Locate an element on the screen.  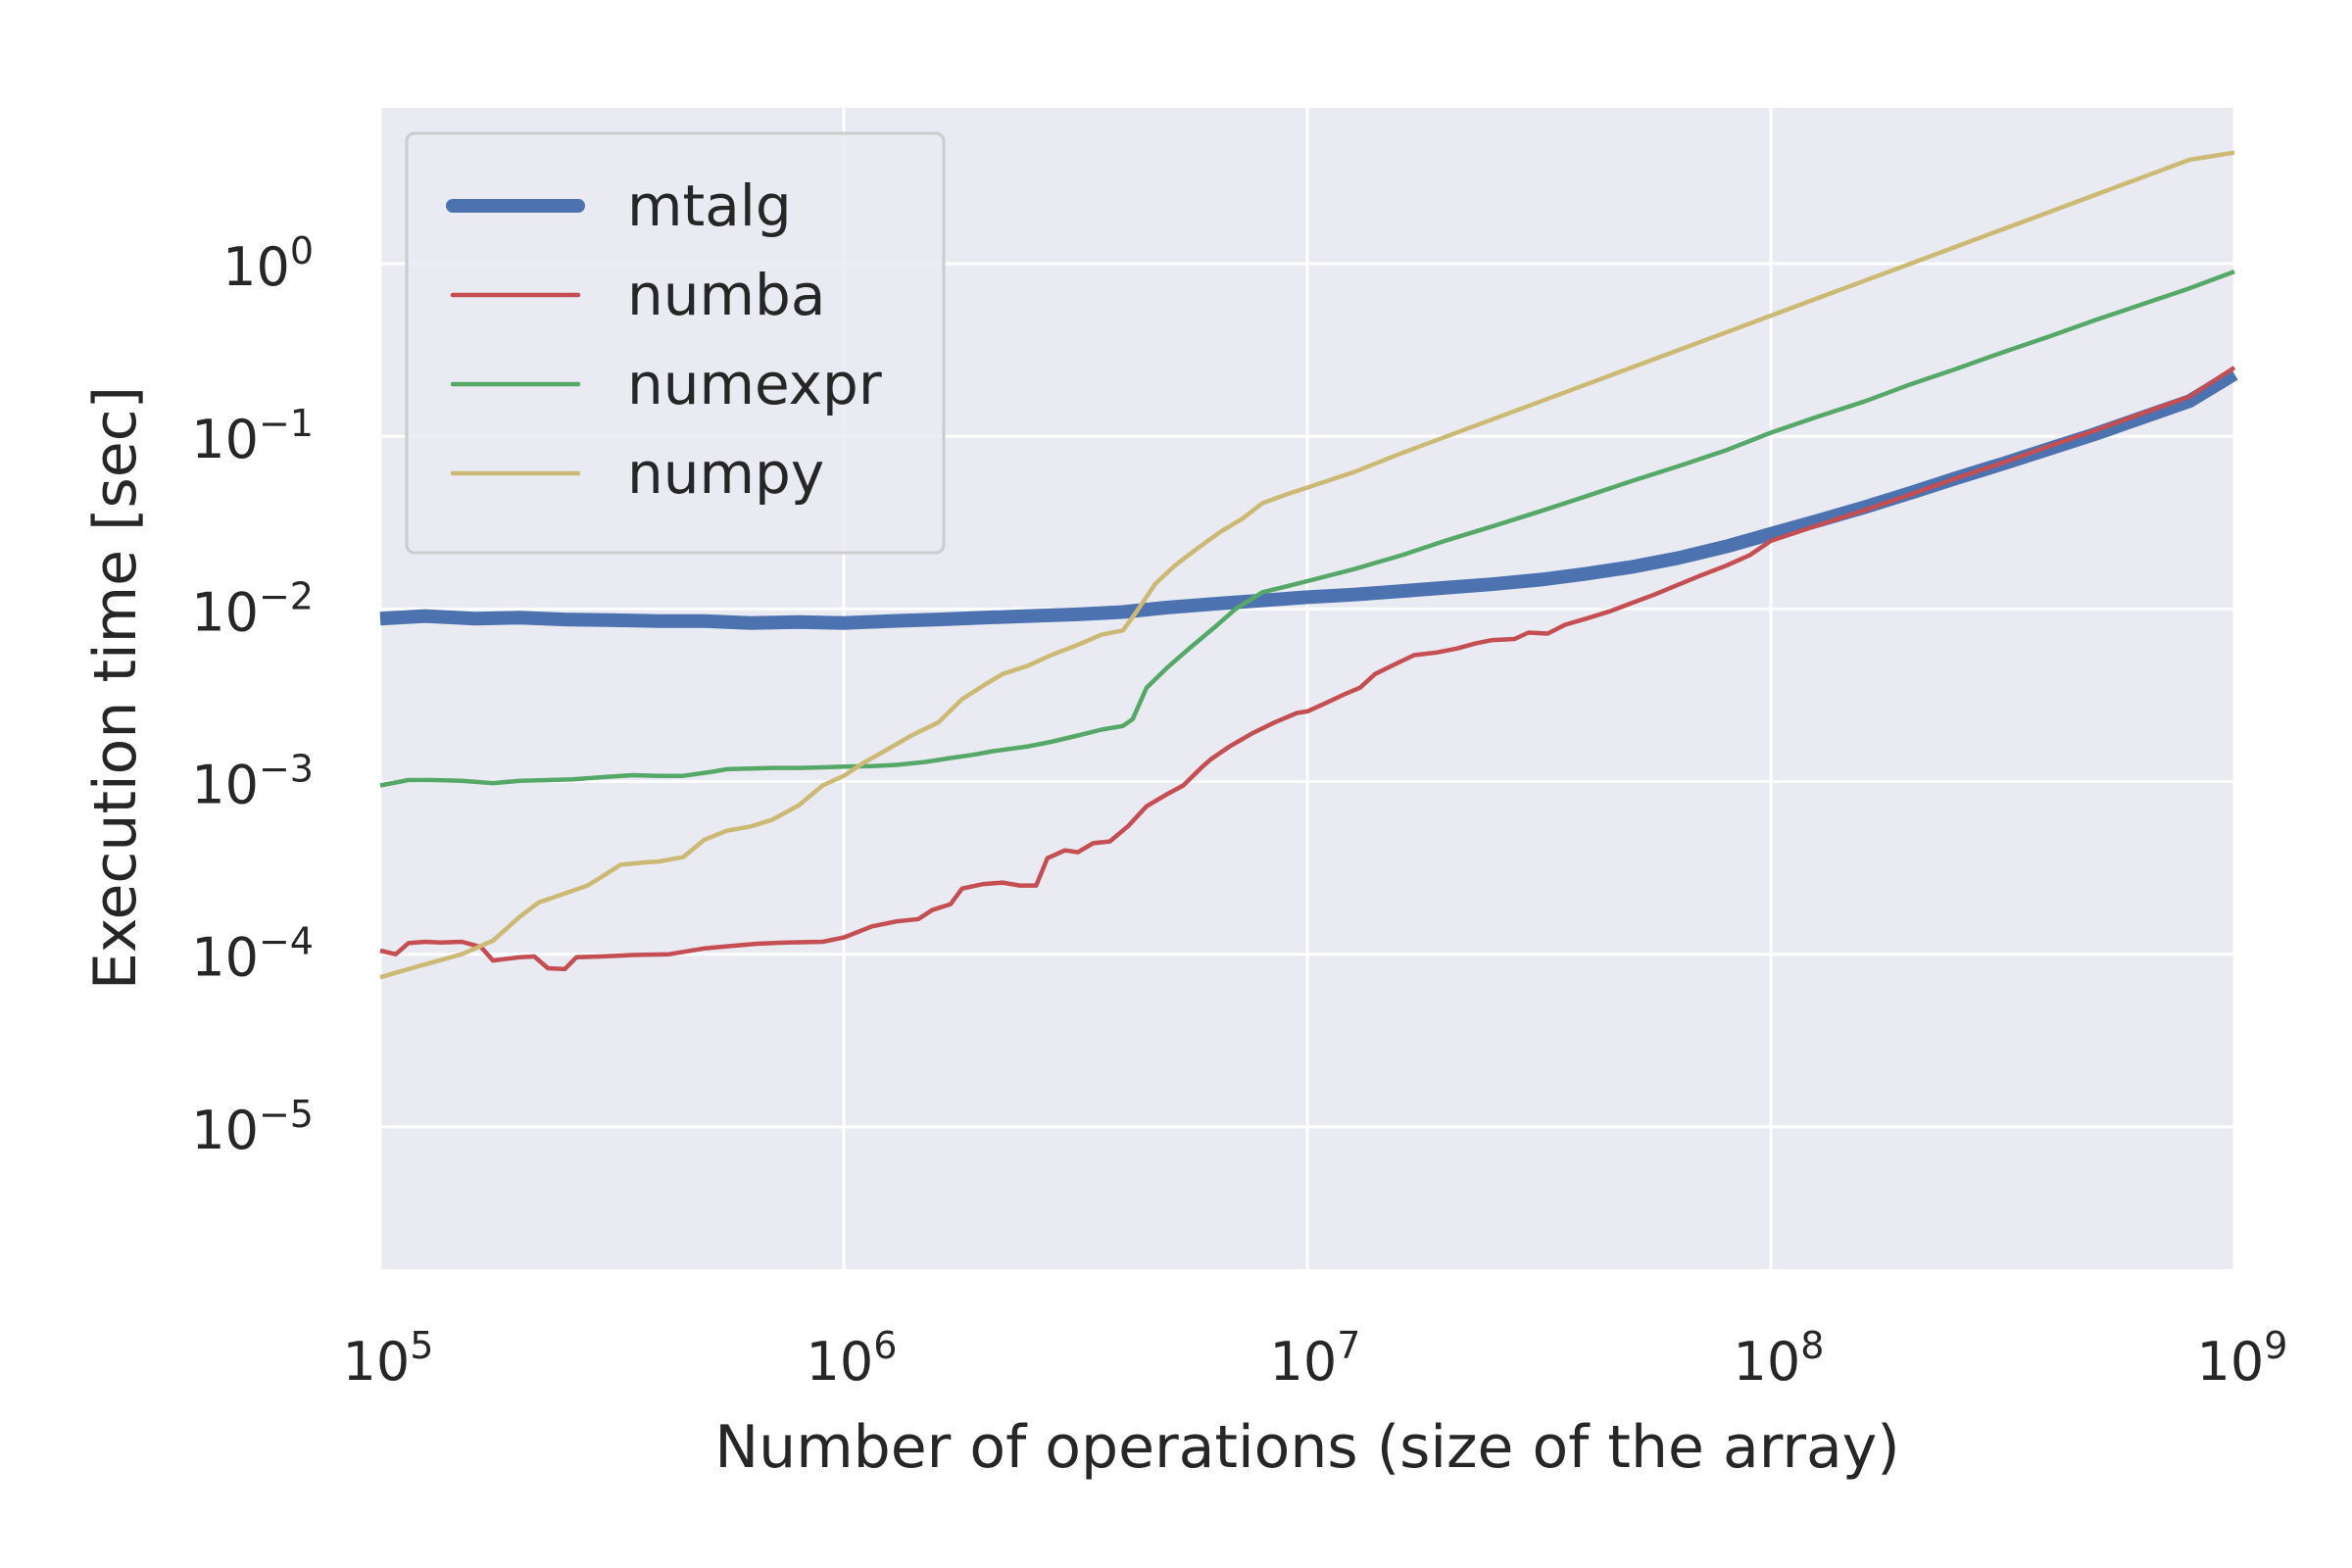
y-axis-label: Execution time [sec] is located at coordinates (115, 688).